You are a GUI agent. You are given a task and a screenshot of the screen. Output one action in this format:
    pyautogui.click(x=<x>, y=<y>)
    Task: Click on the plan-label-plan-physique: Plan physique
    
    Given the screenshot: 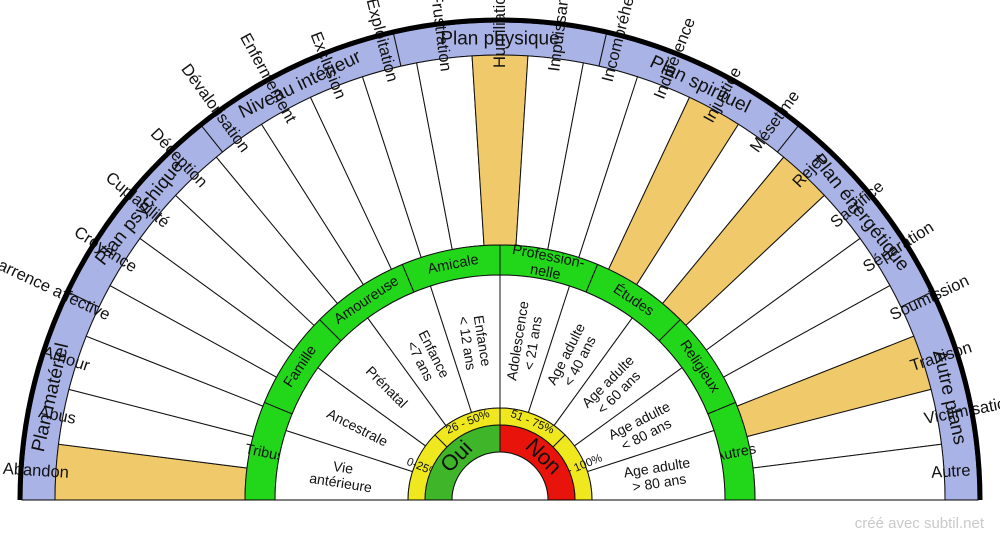 What is the action you would take?
    pyautogui.click(x=499, y=39)
    